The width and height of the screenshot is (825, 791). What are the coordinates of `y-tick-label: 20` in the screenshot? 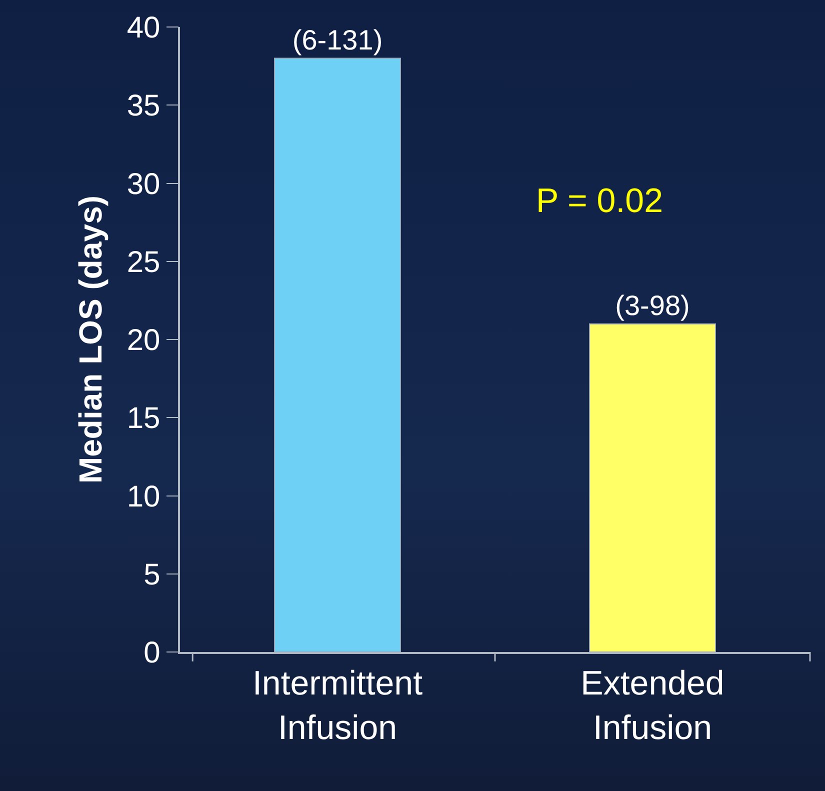 It's located at (143, 340).